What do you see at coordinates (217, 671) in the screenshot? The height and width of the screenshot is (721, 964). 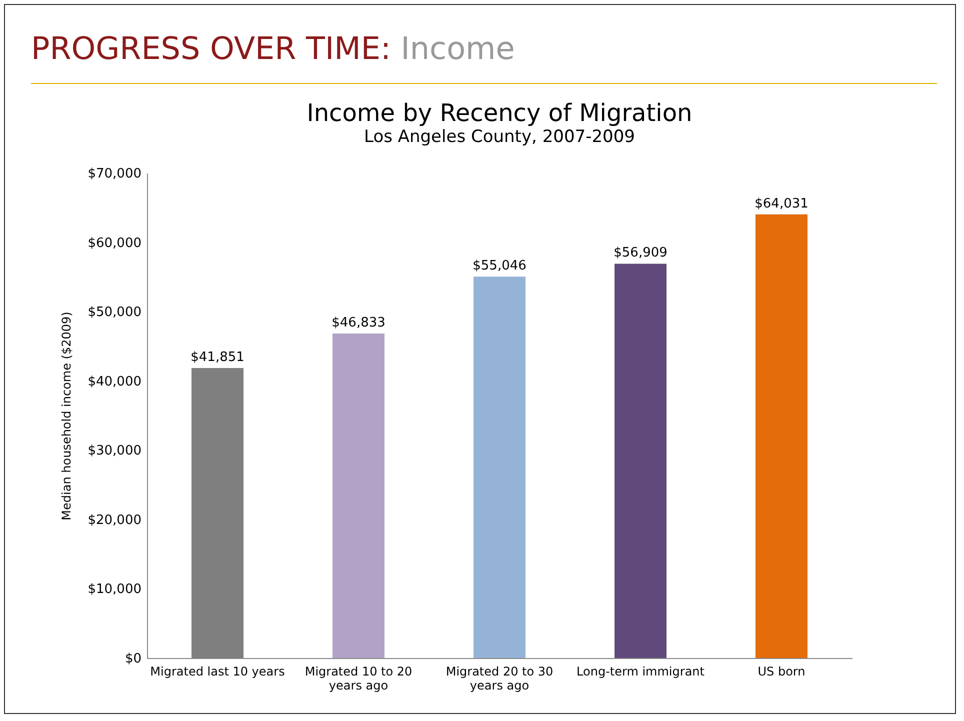 I see `x-tick-label: Migrated last 10 years` at bounding box center [217, 671].